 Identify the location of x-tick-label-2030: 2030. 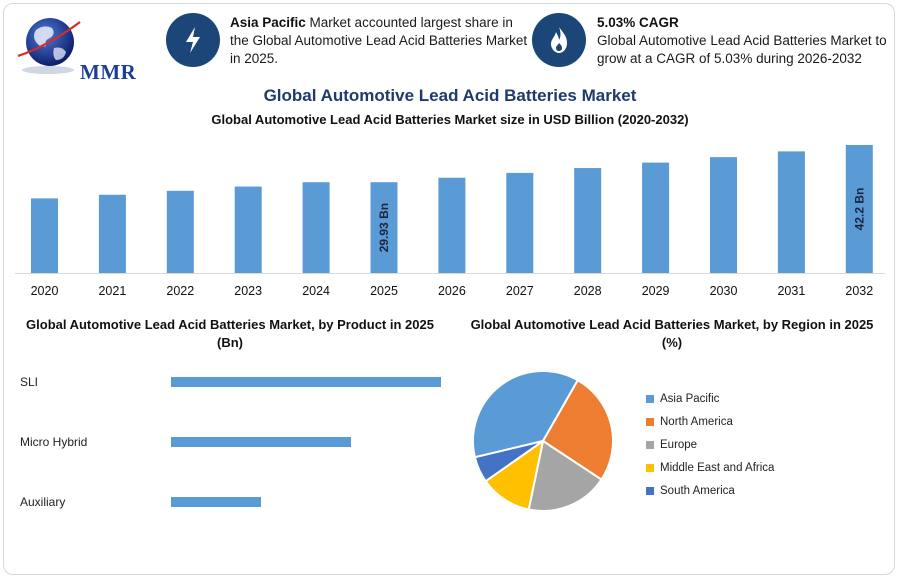
(724, 291).